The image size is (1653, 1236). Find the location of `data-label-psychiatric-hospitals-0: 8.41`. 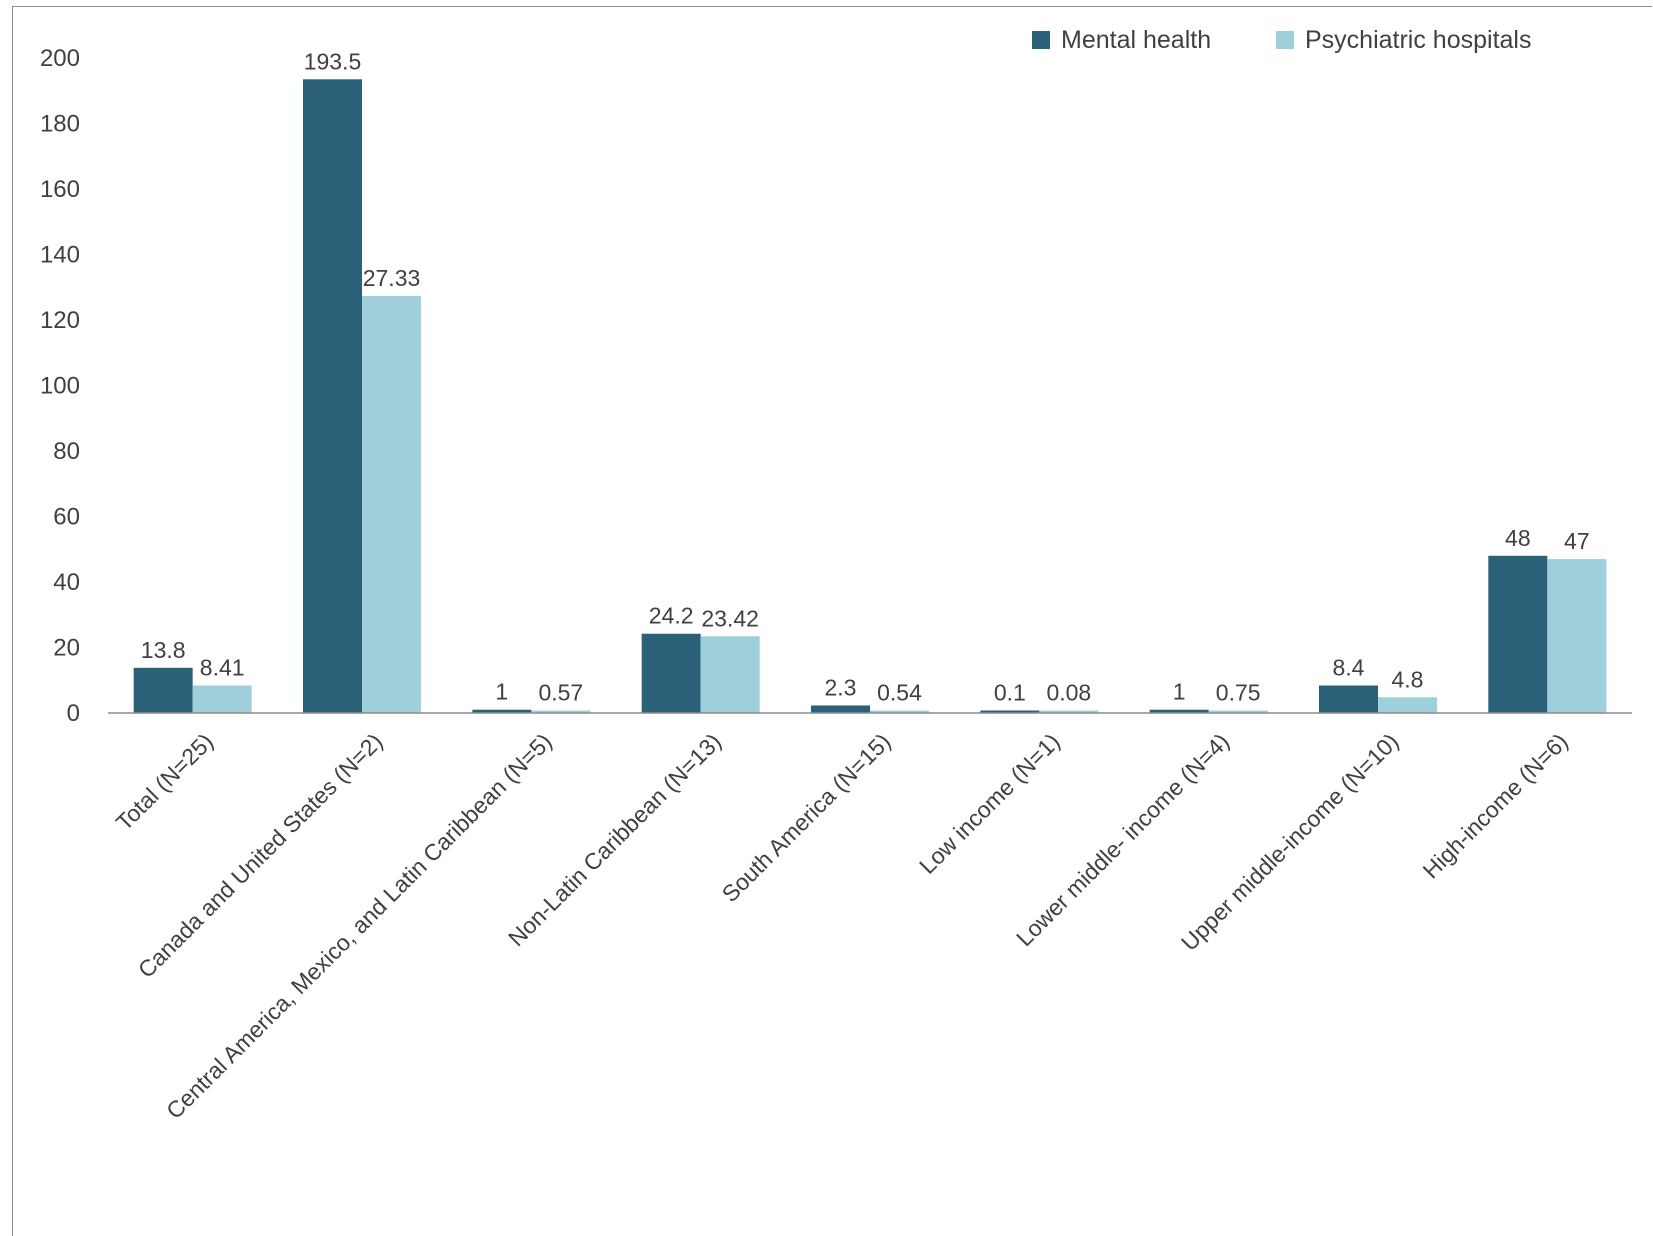

data-label-psychiatric-hospitals-0: 8.41 is located at coordinates (222, 667).